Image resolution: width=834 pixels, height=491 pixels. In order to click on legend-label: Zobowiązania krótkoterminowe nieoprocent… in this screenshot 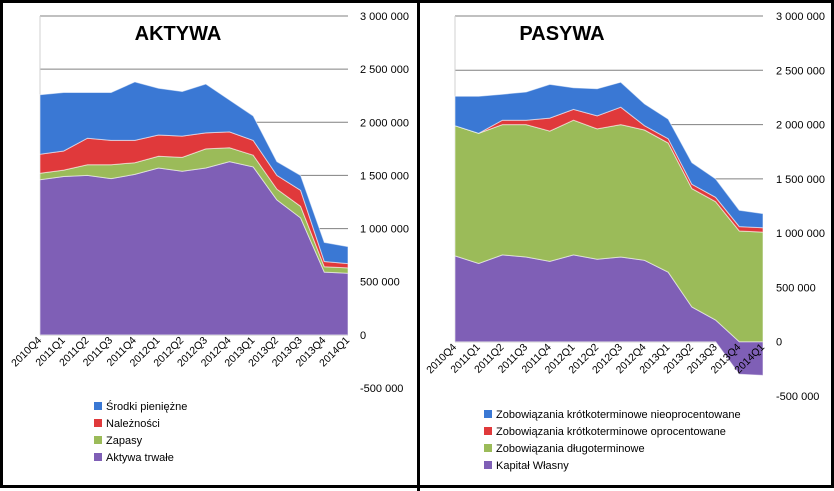, I will do `click(618, 415)`.